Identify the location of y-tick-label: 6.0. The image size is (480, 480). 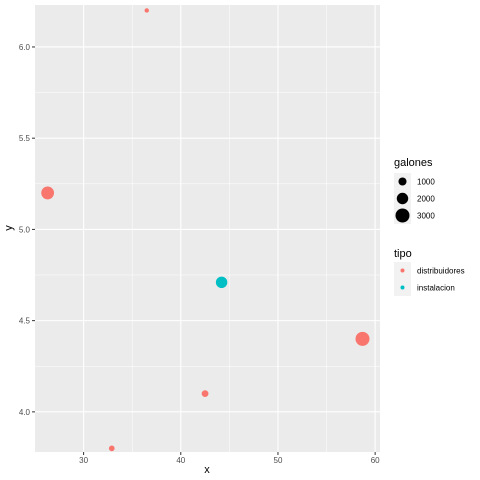
(25, 47).